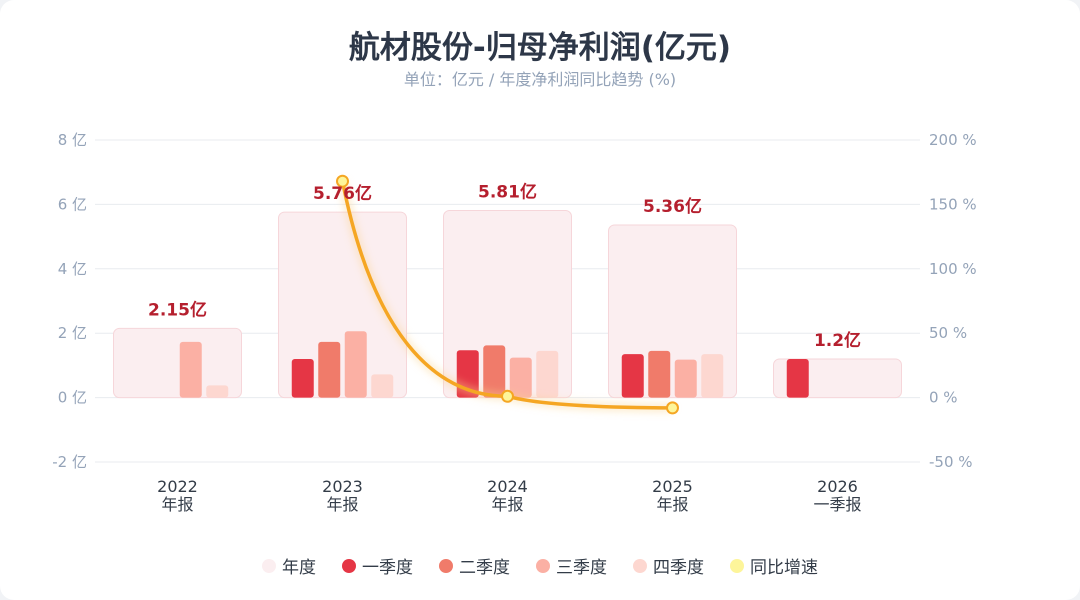 The width and height of the screenshot is (1080, 600). I want to click on y-tick-label-right: 50 %, so click(948, 333).